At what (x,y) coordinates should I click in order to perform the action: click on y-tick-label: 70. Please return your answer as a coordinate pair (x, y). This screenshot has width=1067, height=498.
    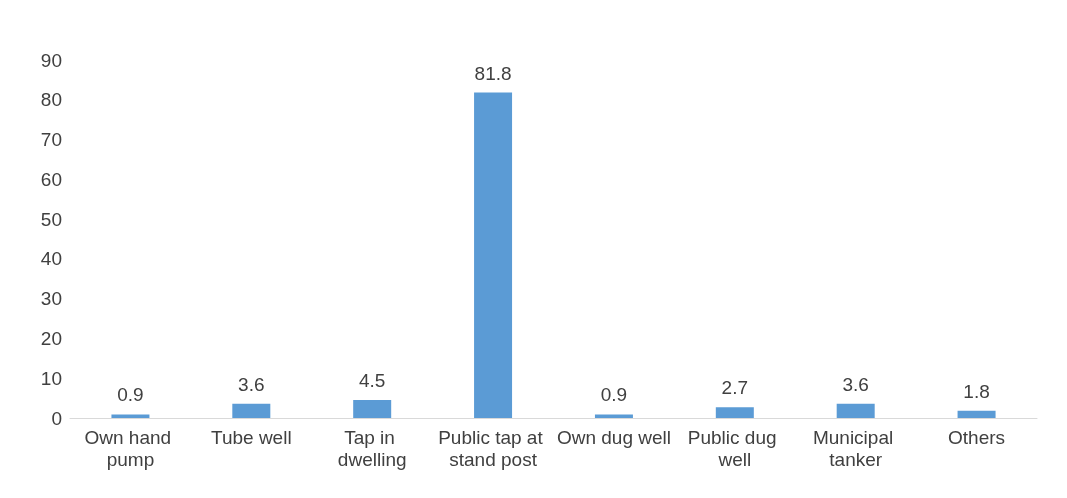
    Looking at the image, I should click on (51, 140).